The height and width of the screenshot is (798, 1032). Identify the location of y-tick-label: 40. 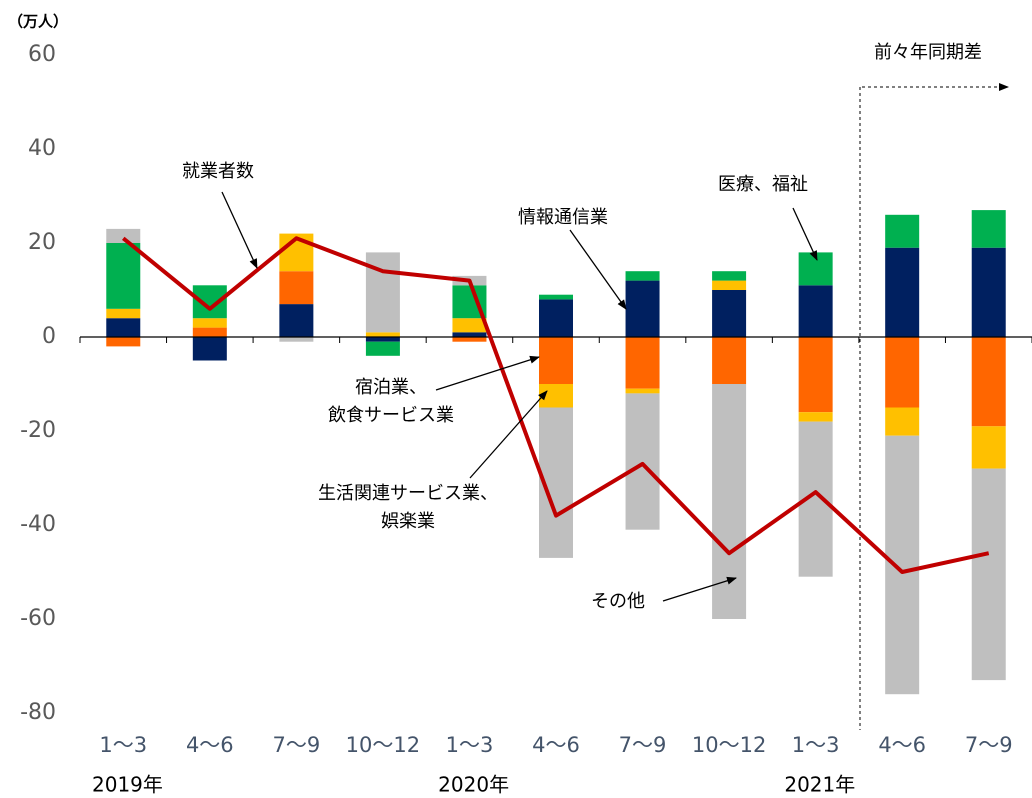
(42, 148).